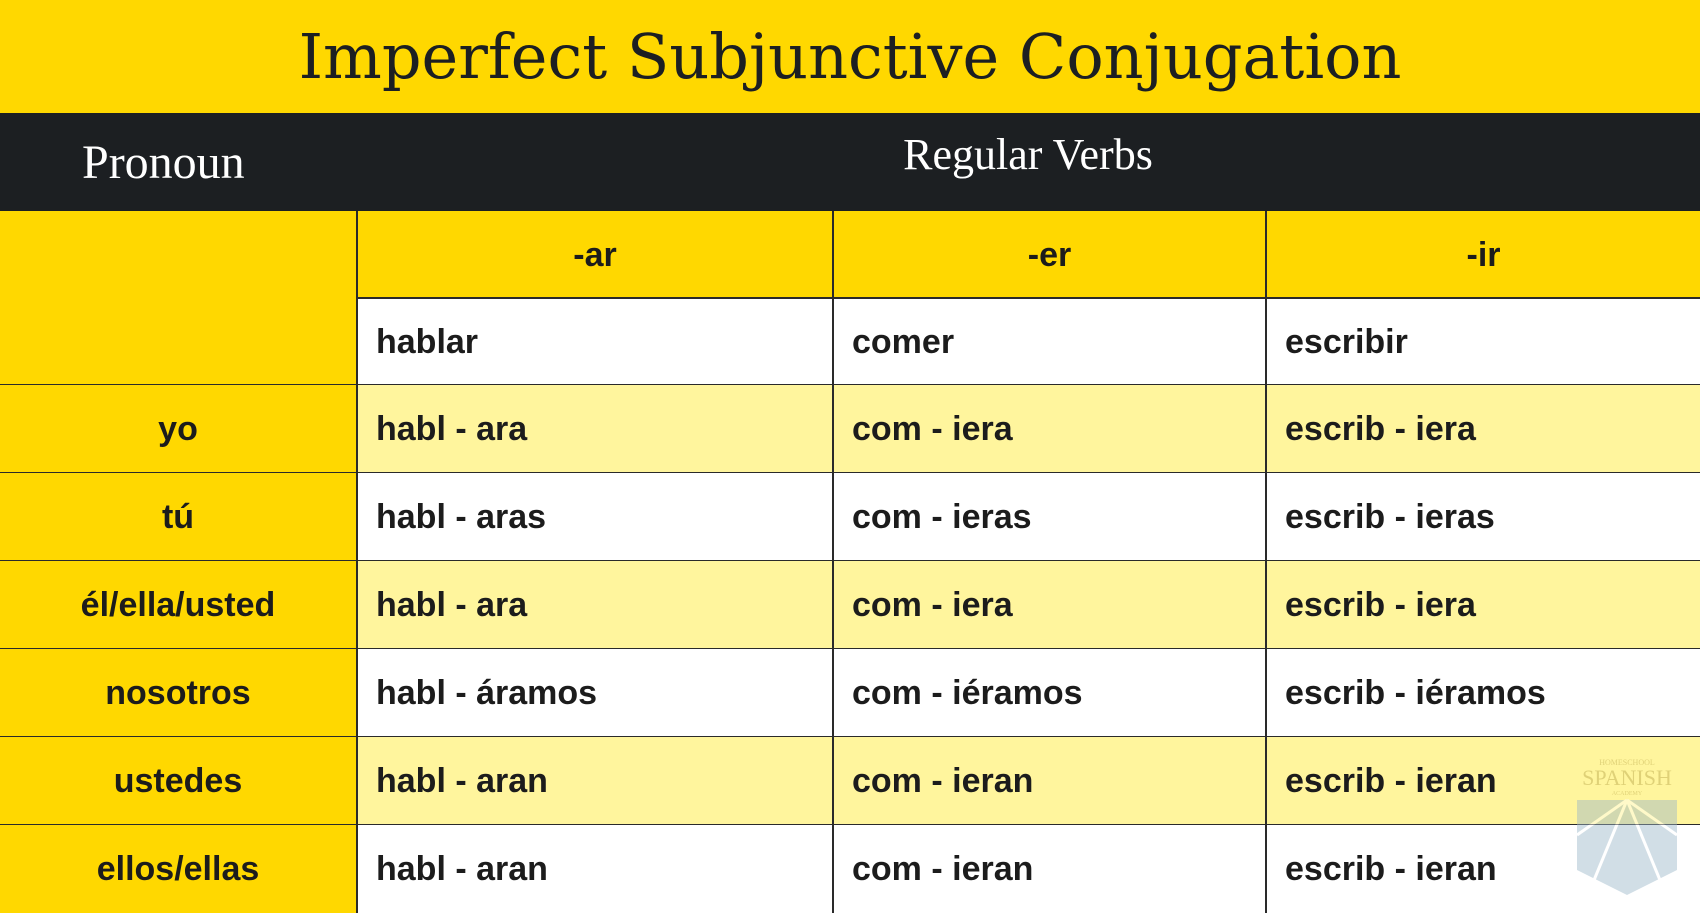 The image size is (1700, 913). I want to click on ending-ar: -ar, so click(594, 255).